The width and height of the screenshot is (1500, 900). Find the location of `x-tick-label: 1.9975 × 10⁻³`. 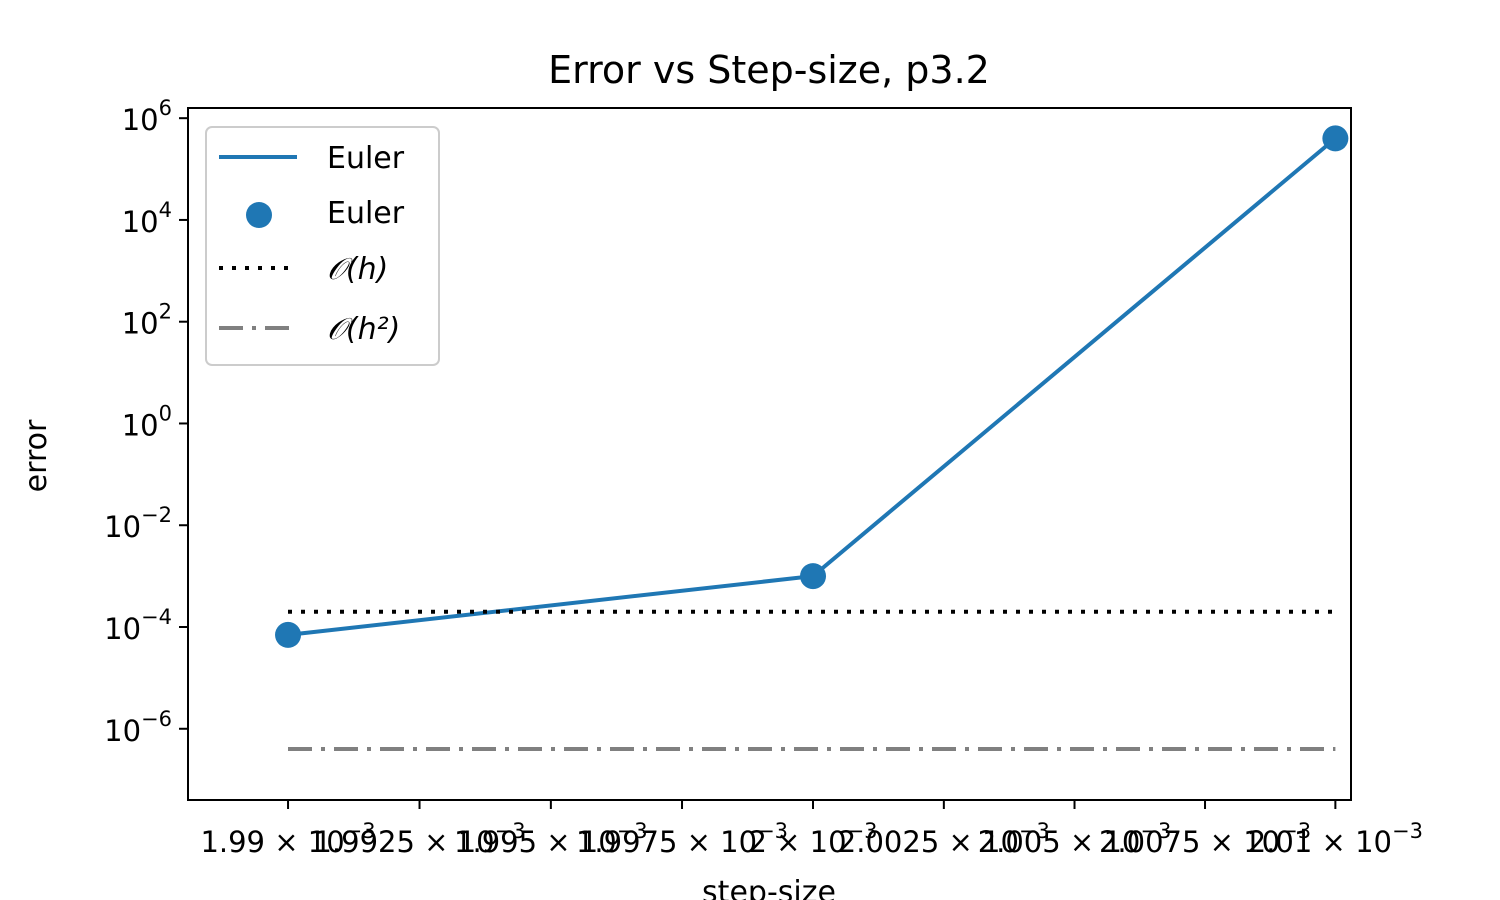

x-tick-label: 1.9975 × 10⁻³ is located at coordinates (682, 839).